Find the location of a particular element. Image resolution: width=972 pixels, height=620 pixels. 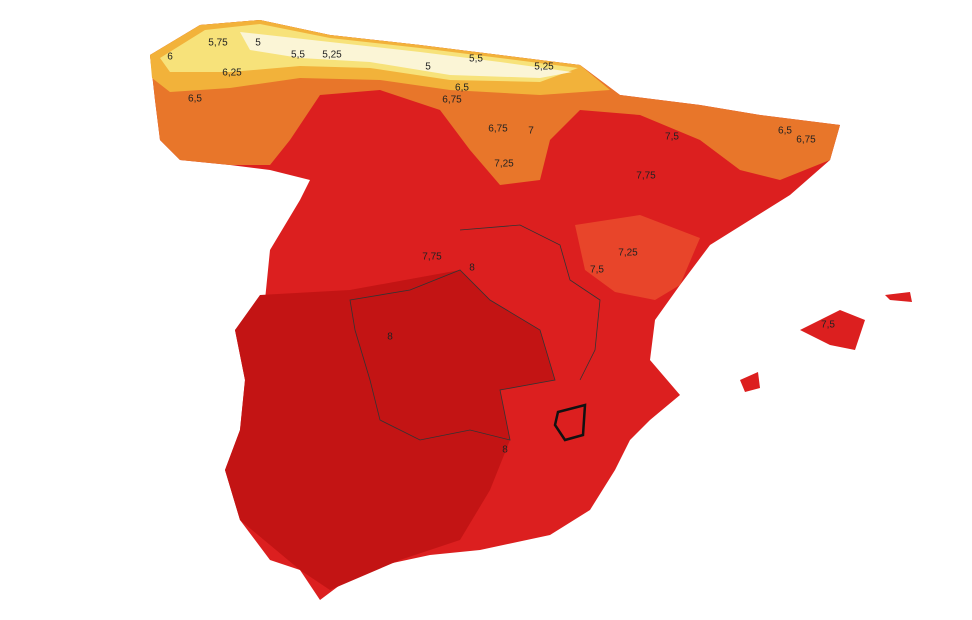

east-zone is located at coordinates (637, 257).